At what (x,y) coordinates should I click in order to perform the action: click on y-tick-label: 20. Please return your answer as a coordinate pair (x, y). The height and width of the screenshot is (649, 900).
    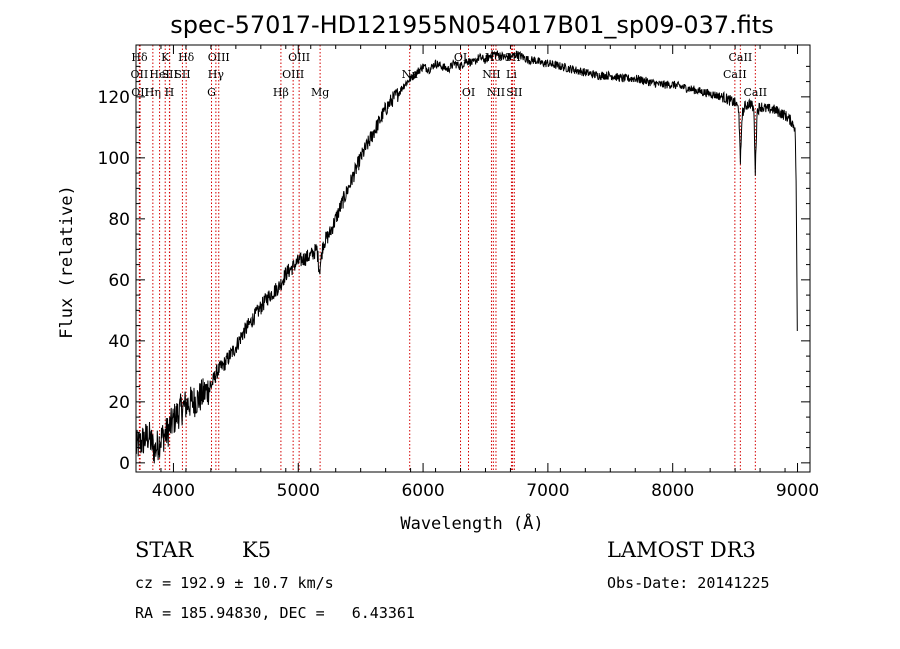
    Looking at the image, I should click on (119, 403).